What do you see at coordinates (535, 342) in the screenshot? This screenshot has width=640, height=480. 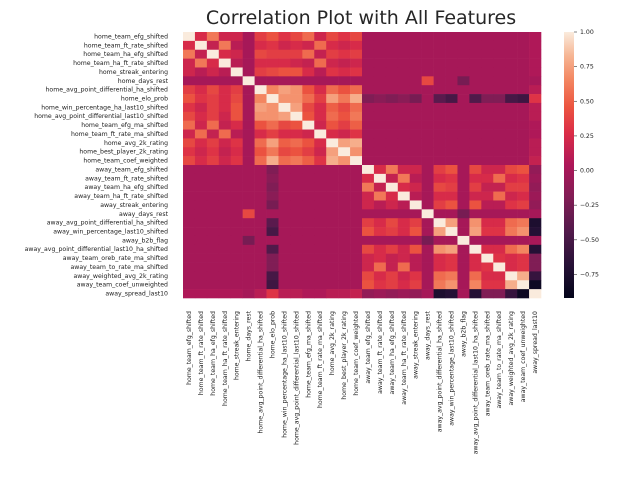 I see `x-tick-label: away_spread_last10` at bounding box center [535, 342].